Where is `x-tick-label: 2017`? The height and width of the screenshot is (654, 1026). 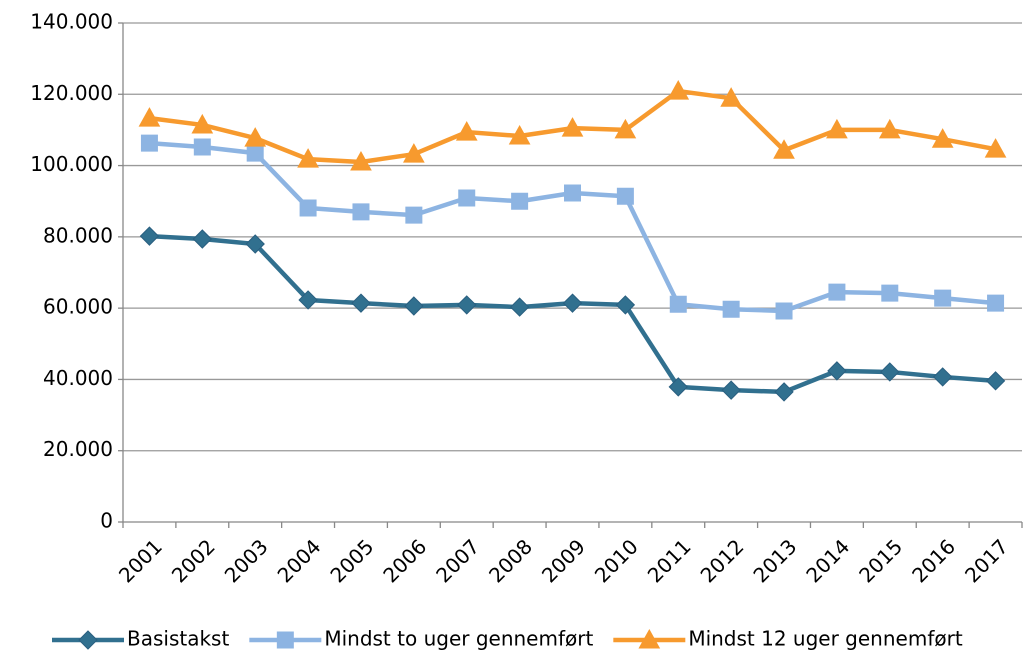 x-tick-label: 2017 is located at coordinates (986, 560).